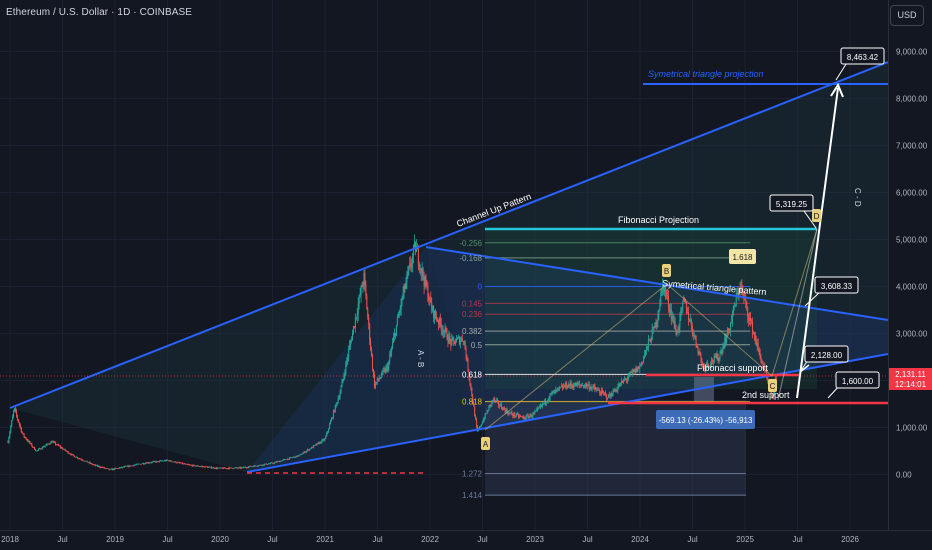 The height and width of the screenshot is (550, 932). Describe the element at coordinates (366, 359) in the screenshot. I see `impulse-shade` at that location.